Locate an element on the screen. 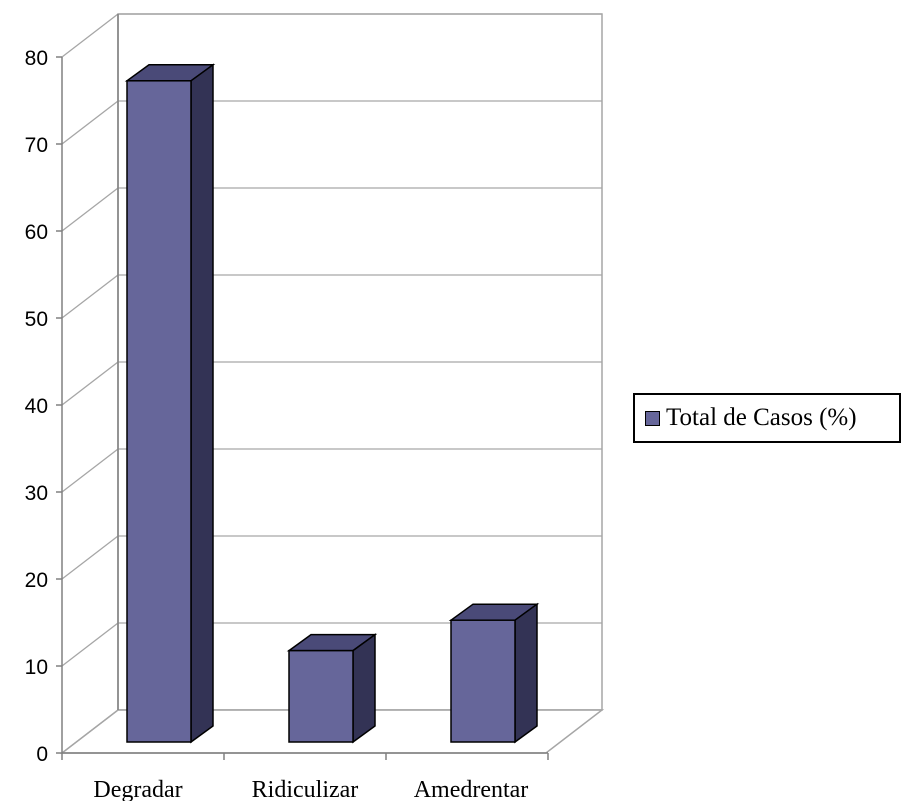  x-axis-category-labels: Degradar Ridiculizar Amedrentar is located at coordinates (311, 790).